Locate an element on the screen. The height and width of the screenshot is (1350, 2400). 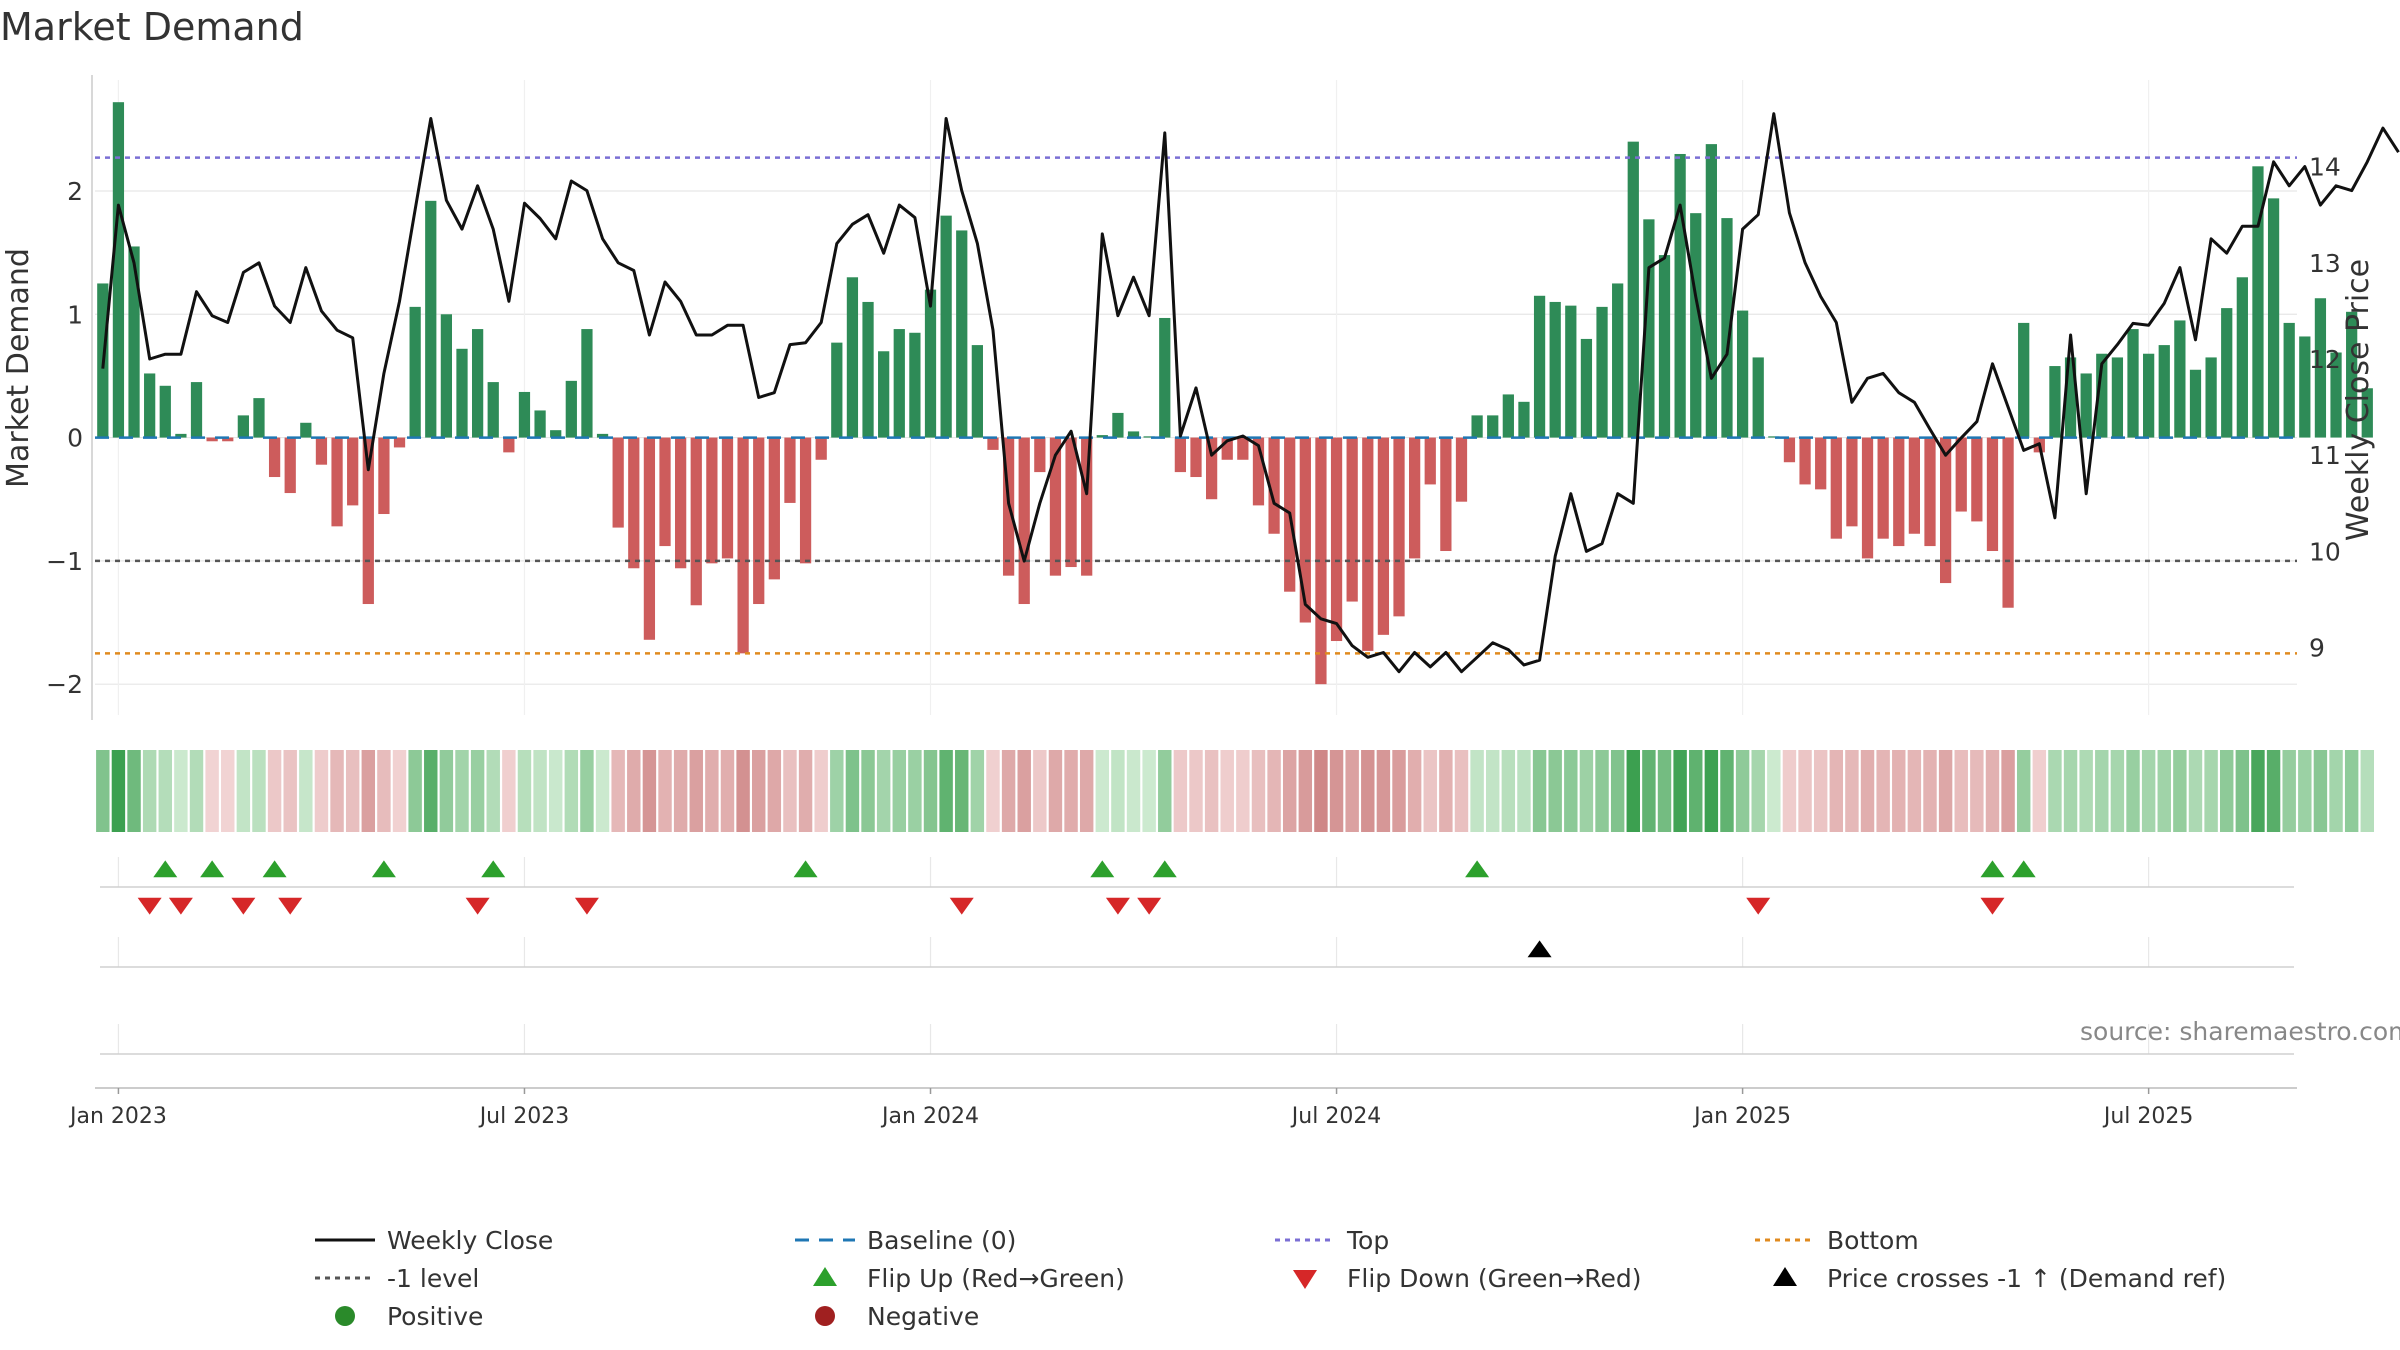
legend-label: Weekly Close is located at coordinates (470, 1240).